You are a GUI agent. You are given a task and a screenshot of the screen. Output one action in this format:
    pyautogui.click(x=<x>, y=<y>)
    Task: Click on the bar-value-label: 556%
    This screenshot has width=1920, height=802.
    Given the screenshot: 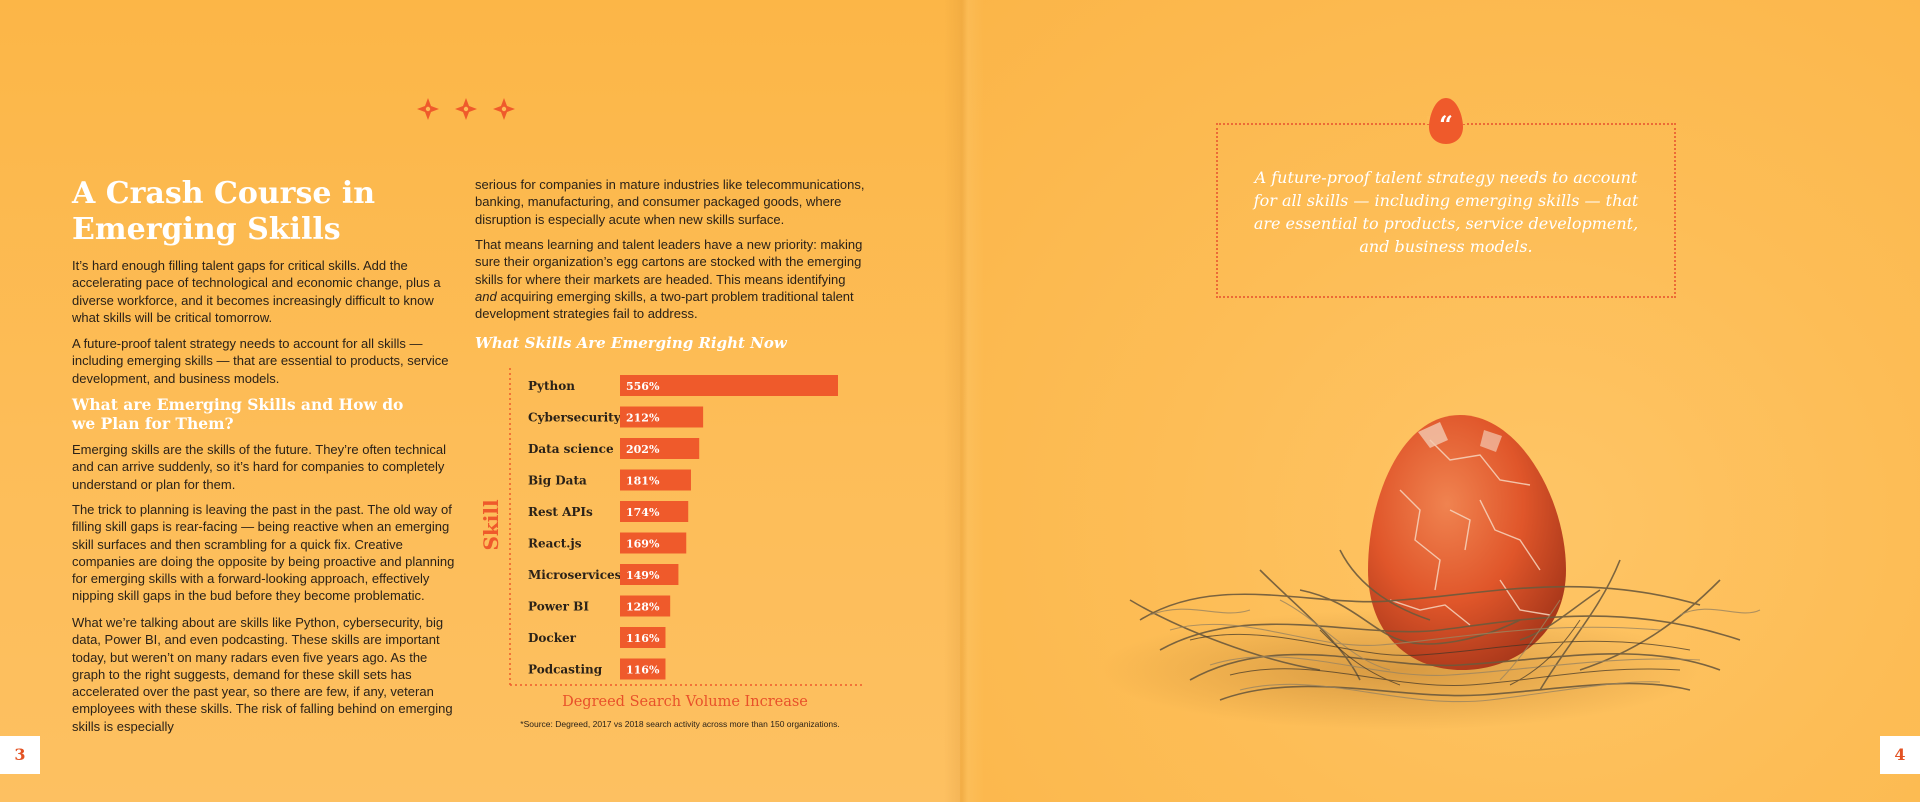 What is the action you would take?
    pyautogui.click(x=643, y=386)
    